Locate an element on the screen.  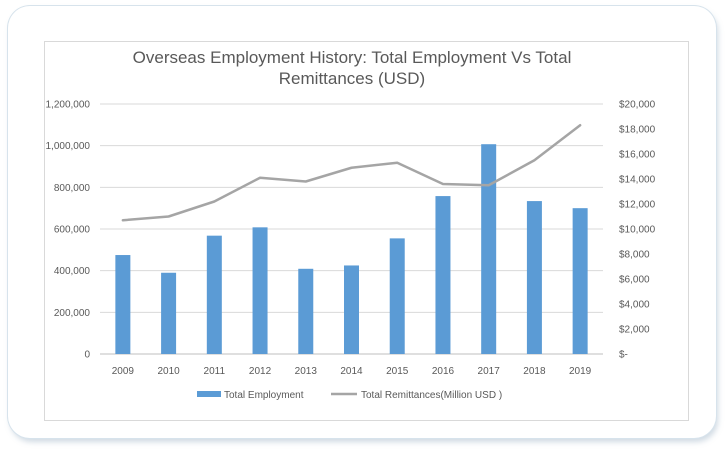
x-axis-tick-label: 2017 is located at coordinates (489, 371).